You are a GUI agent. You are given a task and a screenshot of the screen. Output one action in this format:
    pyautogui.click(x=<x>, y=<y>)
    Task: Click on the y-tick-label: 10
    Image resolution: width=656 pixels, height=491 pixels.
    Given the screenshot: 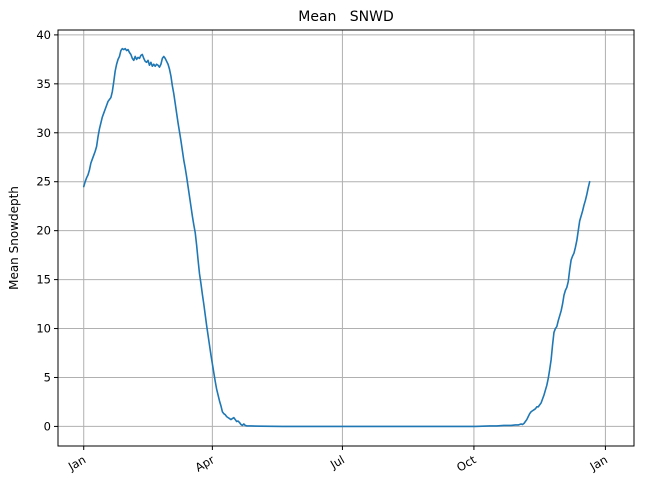 What is the action you would take?
    pyautogui.click(x=43, y=329)
    